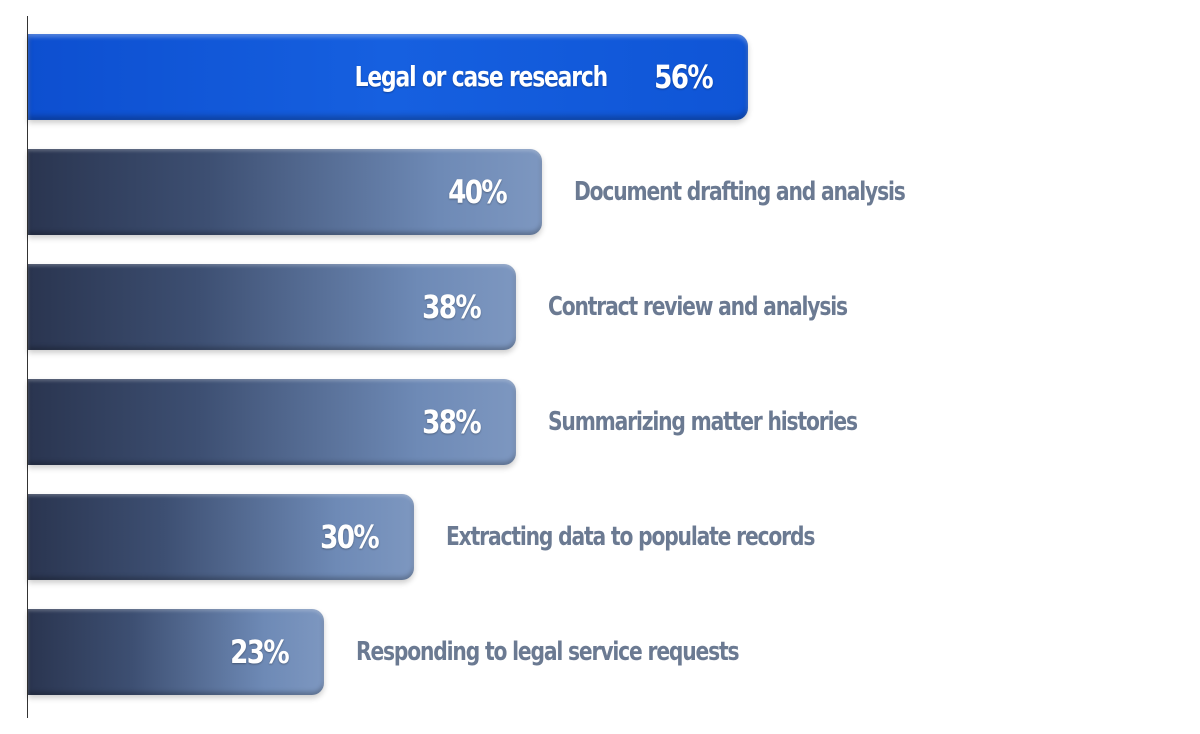  I want to click on bar-value-label: 23%, so click(260, 652).